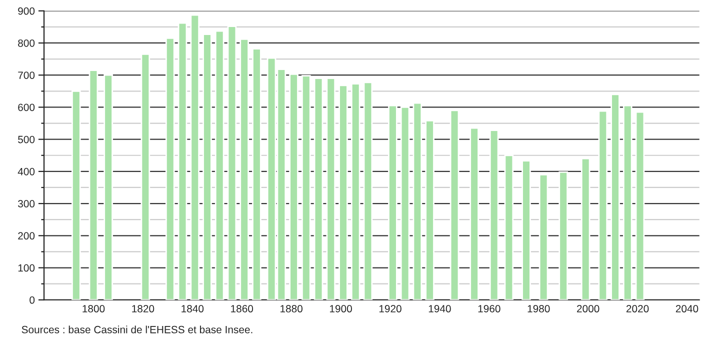 This screenshot has height=340, width=710. I want to click on y-tick-label: 600, so click(26, 108).